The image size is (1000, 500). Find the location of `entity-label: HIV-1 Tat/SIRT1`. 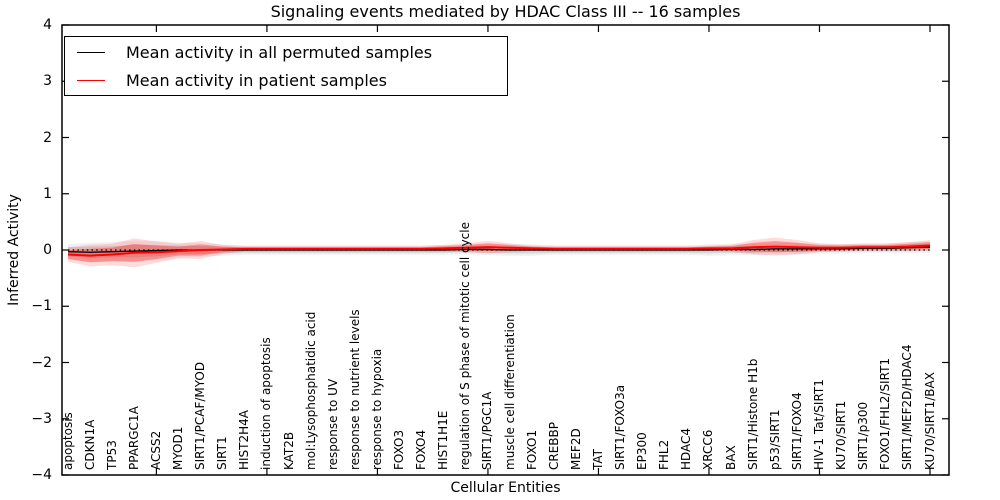

entity-label: HIV-1 Tat/SIRT1 is located at coordinates (818, 424).